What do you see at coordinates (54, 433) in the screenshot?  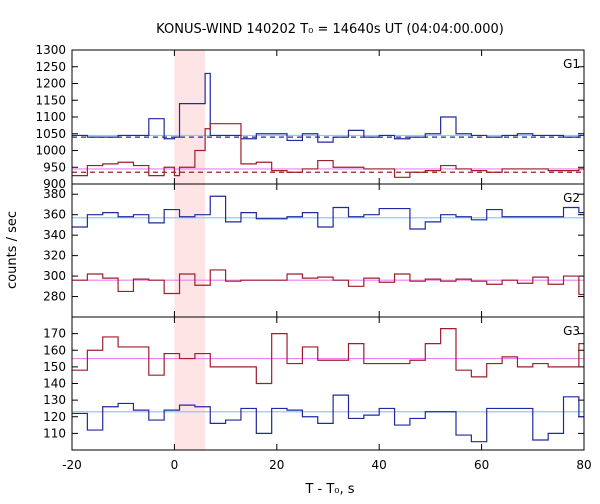 I see `y-tick-label: 110` at bounding box center [54, 433].